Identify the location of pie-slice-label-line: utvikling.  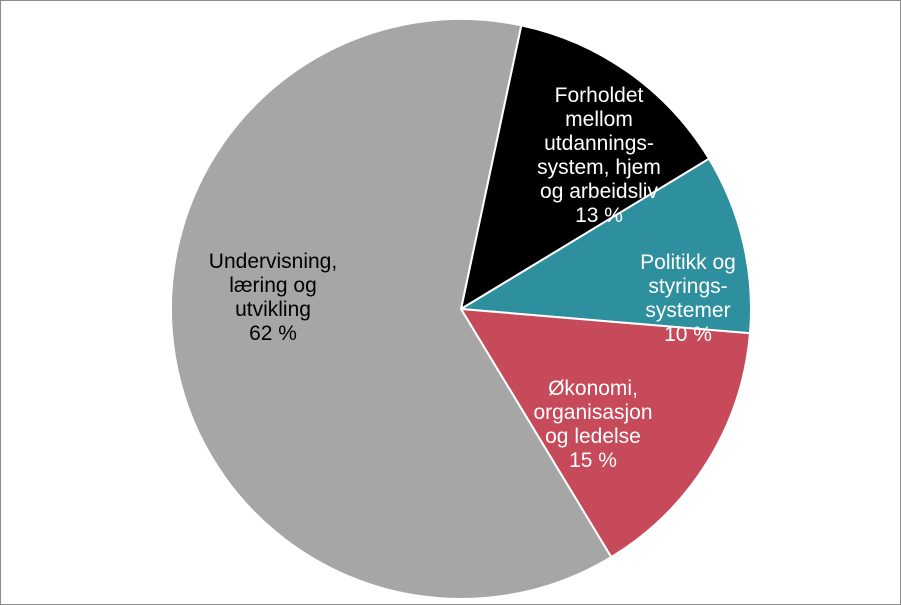
(273, 309).